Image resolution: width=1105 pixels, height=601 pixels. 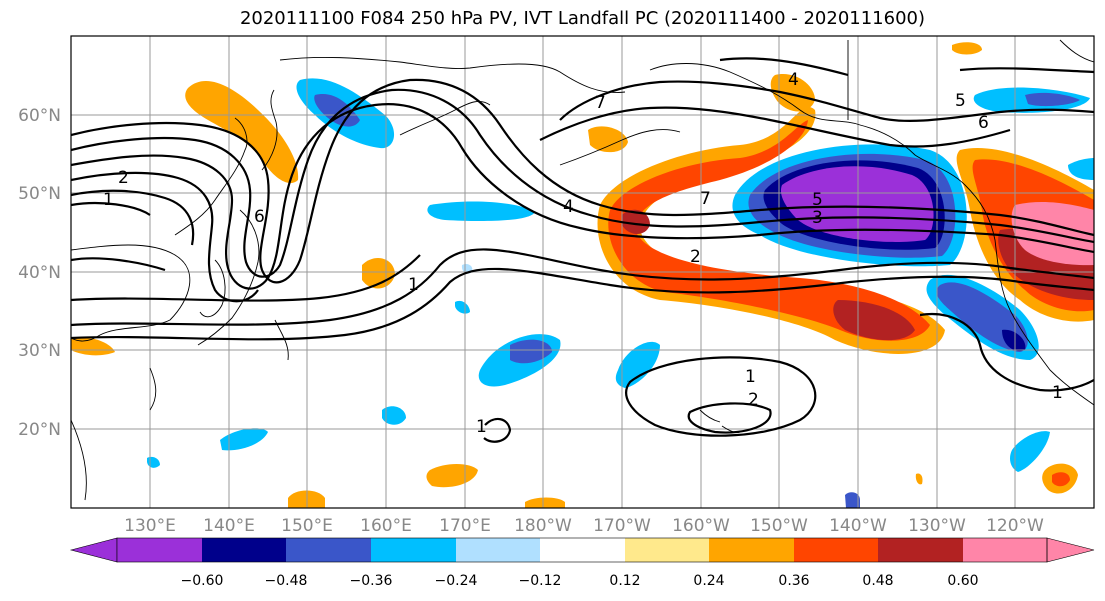 I want to click on colorbar-tick-label: 0.24, so click(x=708, y=581).